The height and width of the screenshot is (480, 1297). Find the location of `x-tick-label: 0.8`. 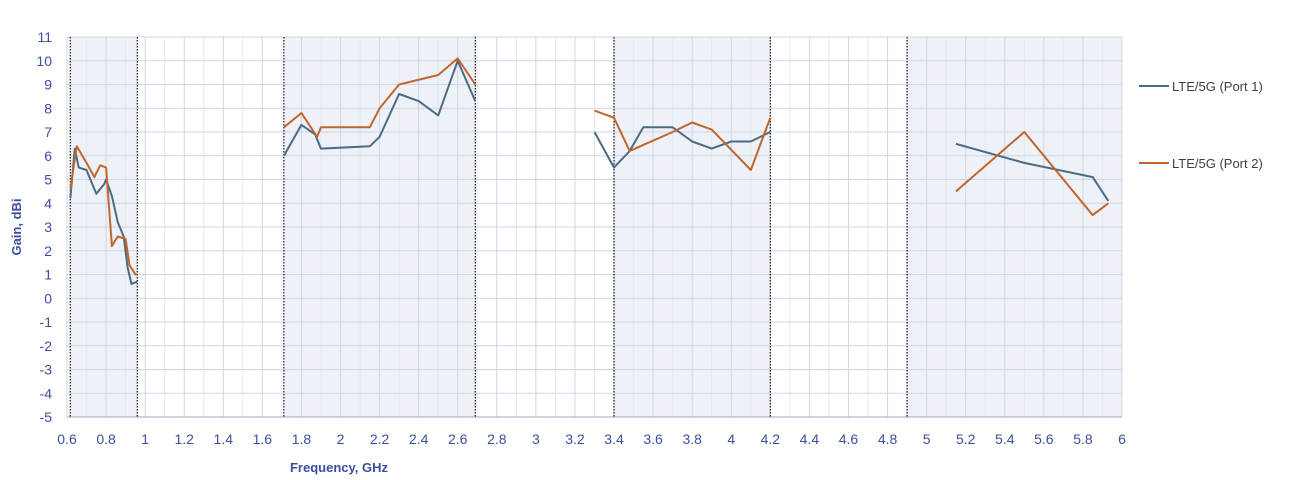

x-tick-label: 0.8 is located at coordinates (106, 439).